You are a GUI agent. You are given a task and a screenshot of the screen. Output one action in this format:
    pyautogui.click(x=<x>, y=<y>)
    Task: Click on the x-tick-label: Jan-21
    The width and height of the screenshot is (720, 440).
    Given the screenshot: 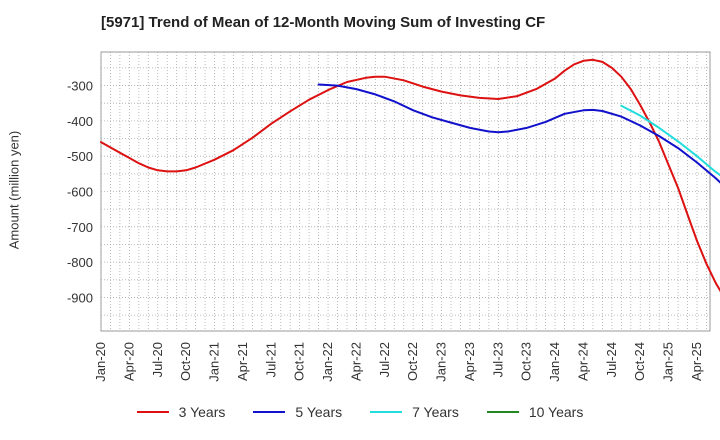 What is the action you would take?
    pyautogui.click(x=214, y=362)
    